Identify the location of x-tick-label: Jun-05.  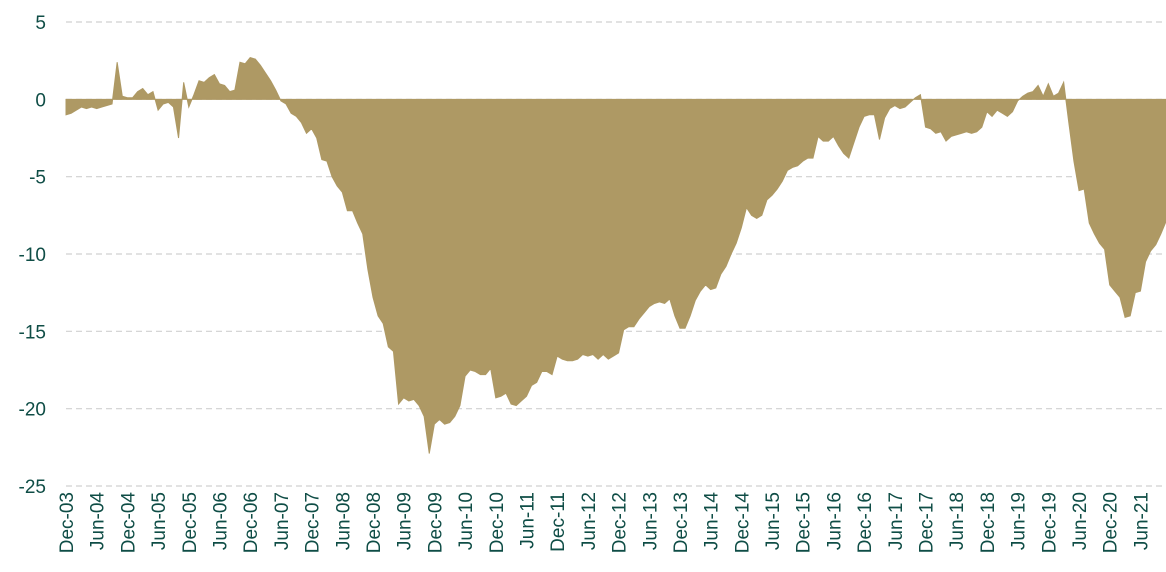
(159, 521).